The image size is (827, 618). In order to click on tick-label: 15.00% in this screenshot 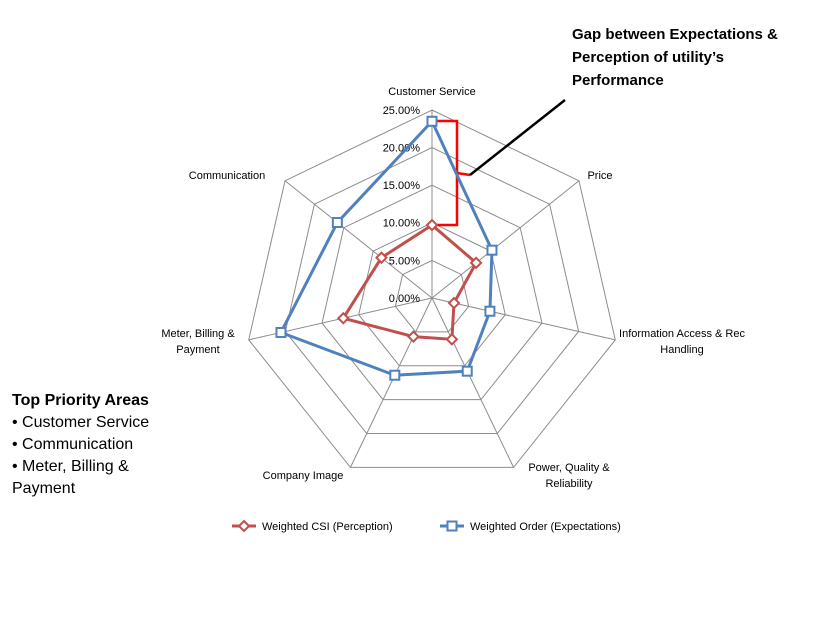, I will do `click(402, 186)`.